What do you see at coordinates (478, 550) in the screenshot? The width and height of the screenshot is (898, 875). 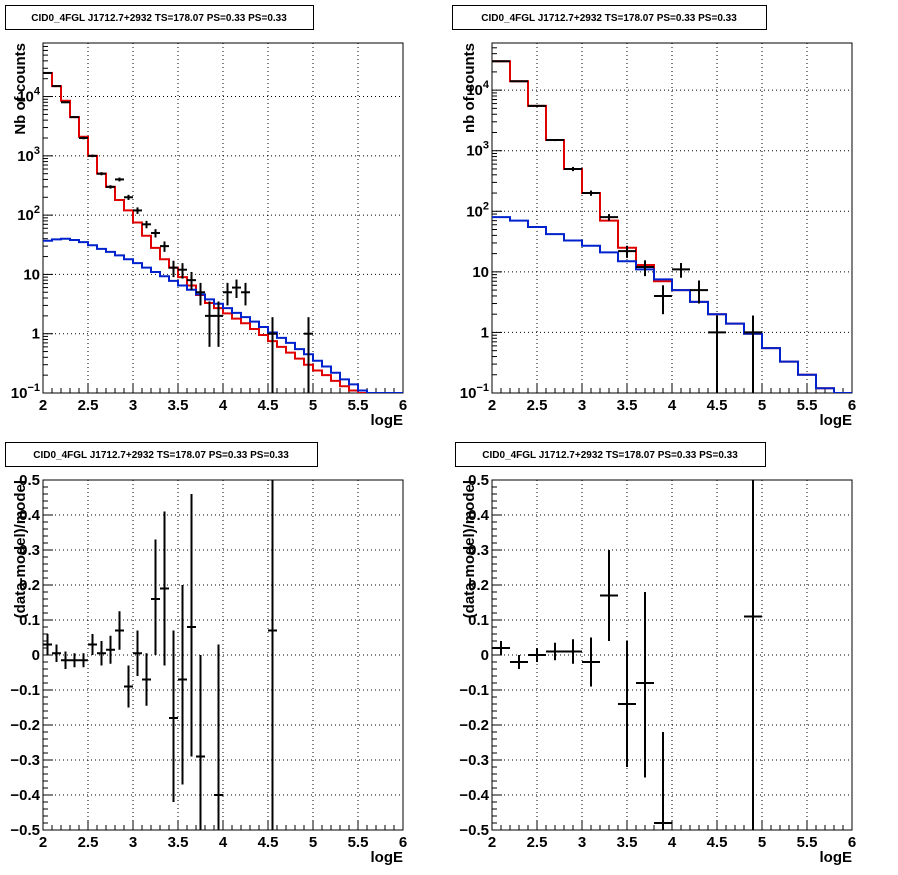 I see `y-tick-label: 0.3` at bounding box center [478, 550].